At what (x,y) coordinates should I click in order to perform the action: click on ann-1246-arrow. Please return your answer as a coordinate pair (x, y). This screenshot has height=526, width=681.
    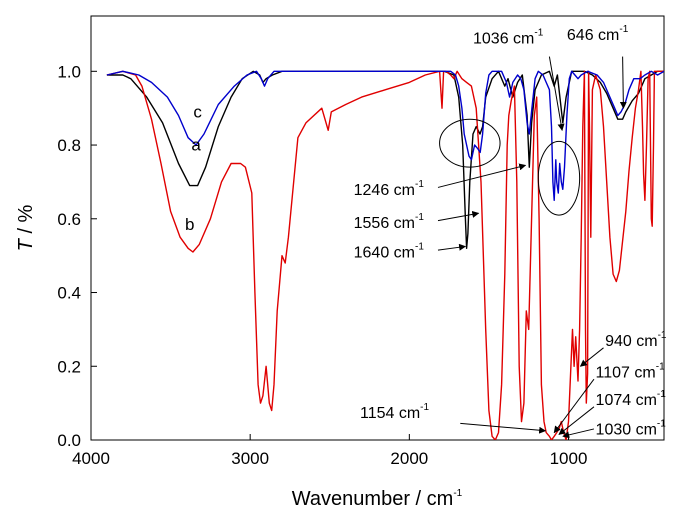
    Looking at the image, I should click on (482, 175).